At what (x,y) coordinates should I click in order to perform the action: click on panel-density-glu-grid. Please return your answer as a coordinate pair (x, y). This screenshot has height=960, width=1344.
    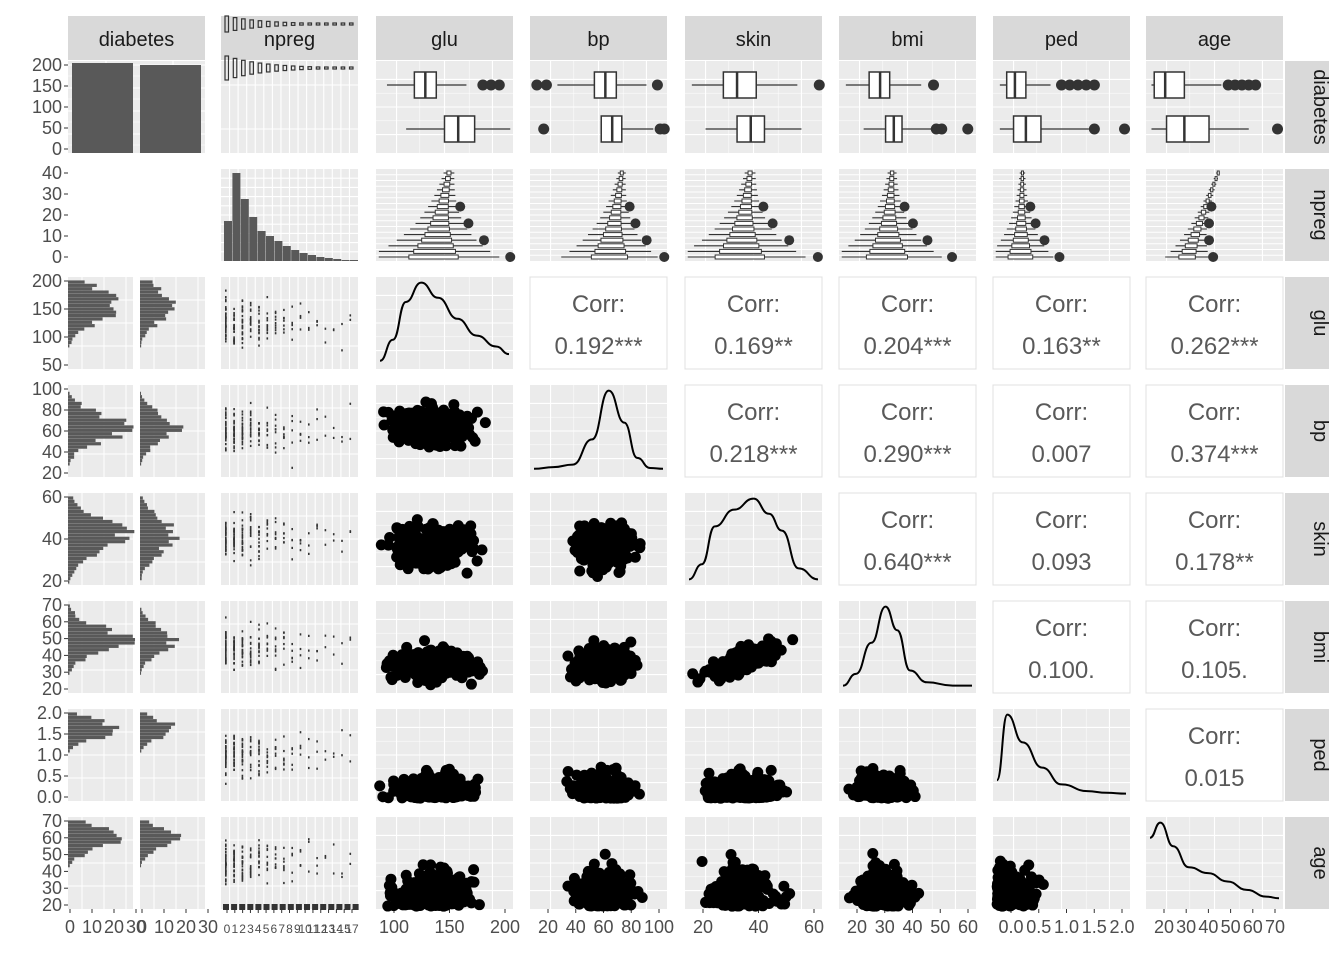
    Looking at the image, I should click on (444, 323).